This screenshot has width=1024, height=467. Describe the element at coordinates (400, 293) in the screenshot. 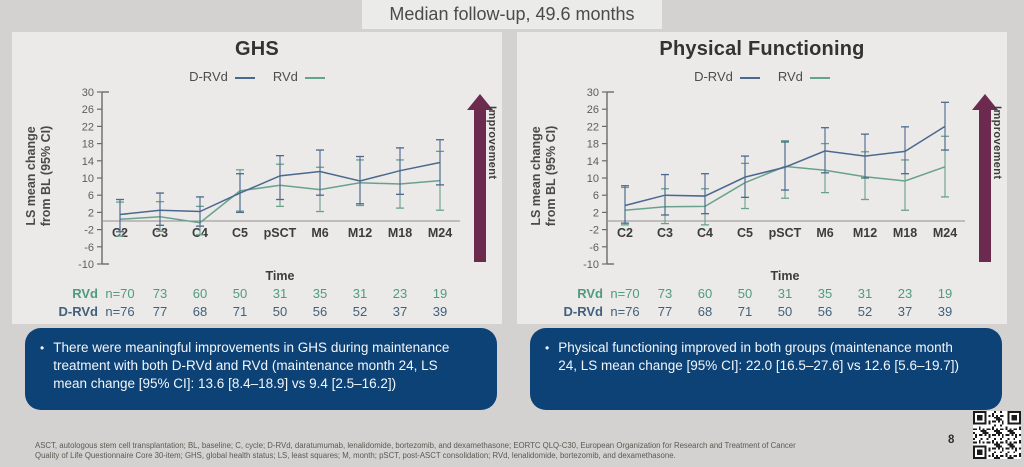

I see `at-risk-value: 23` at that location.